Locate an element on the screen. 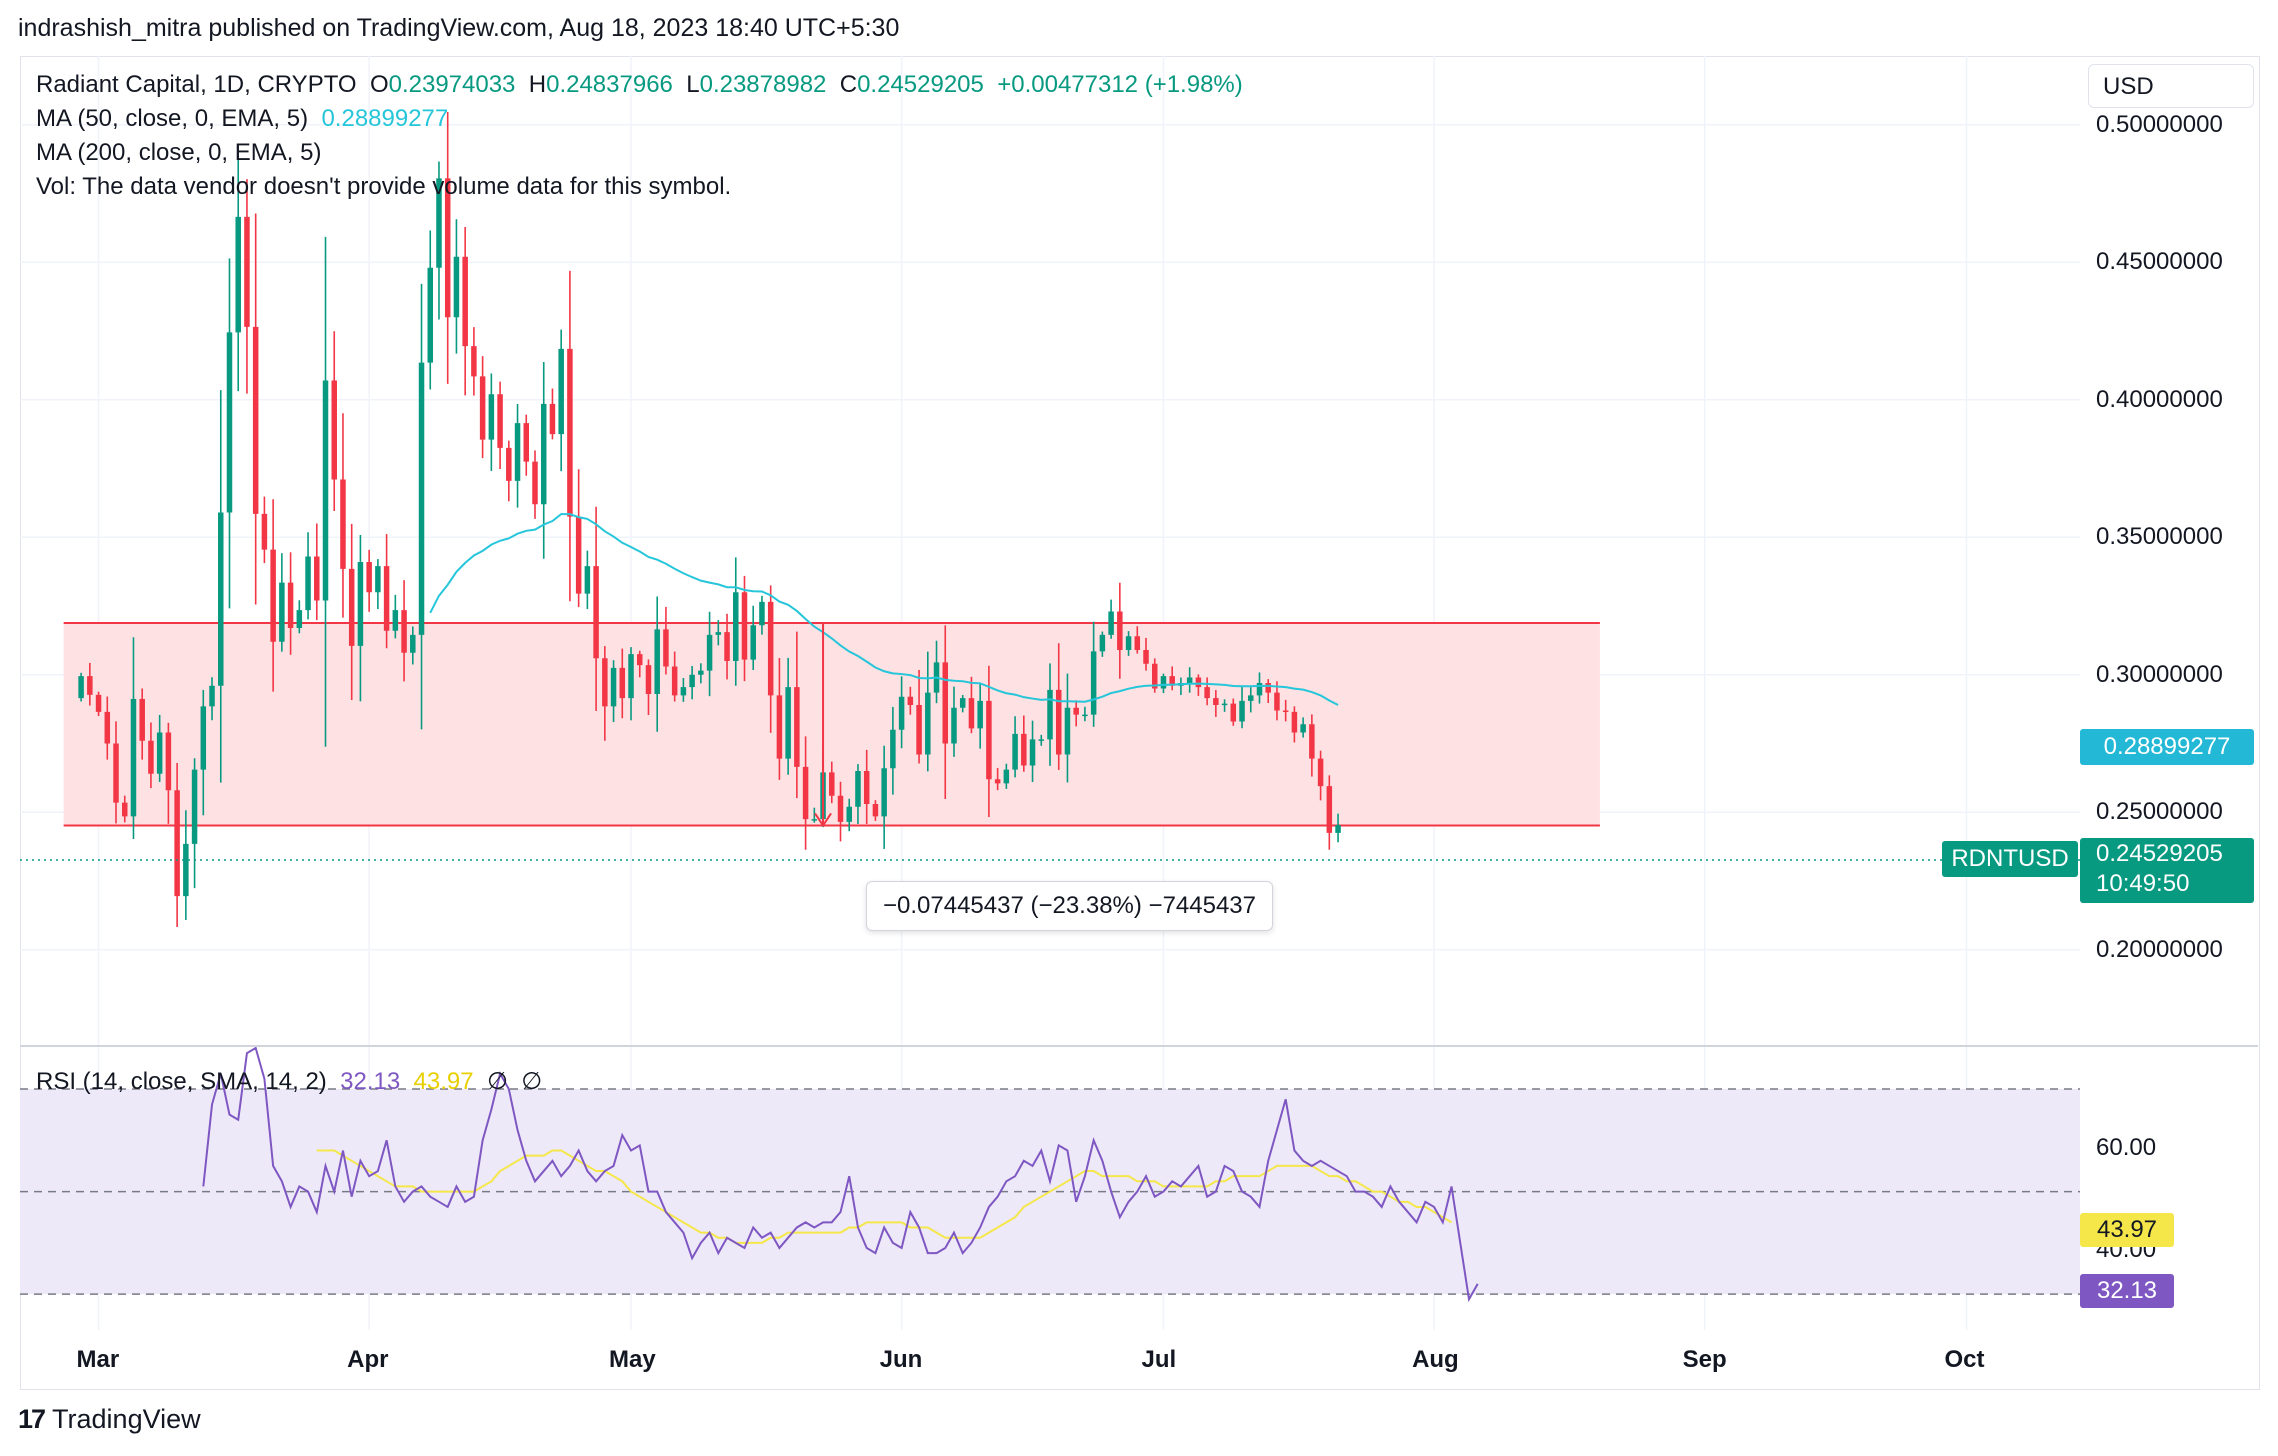 The image size is (2278, 1456). rsi-line is located at coordinates (840, 1174).